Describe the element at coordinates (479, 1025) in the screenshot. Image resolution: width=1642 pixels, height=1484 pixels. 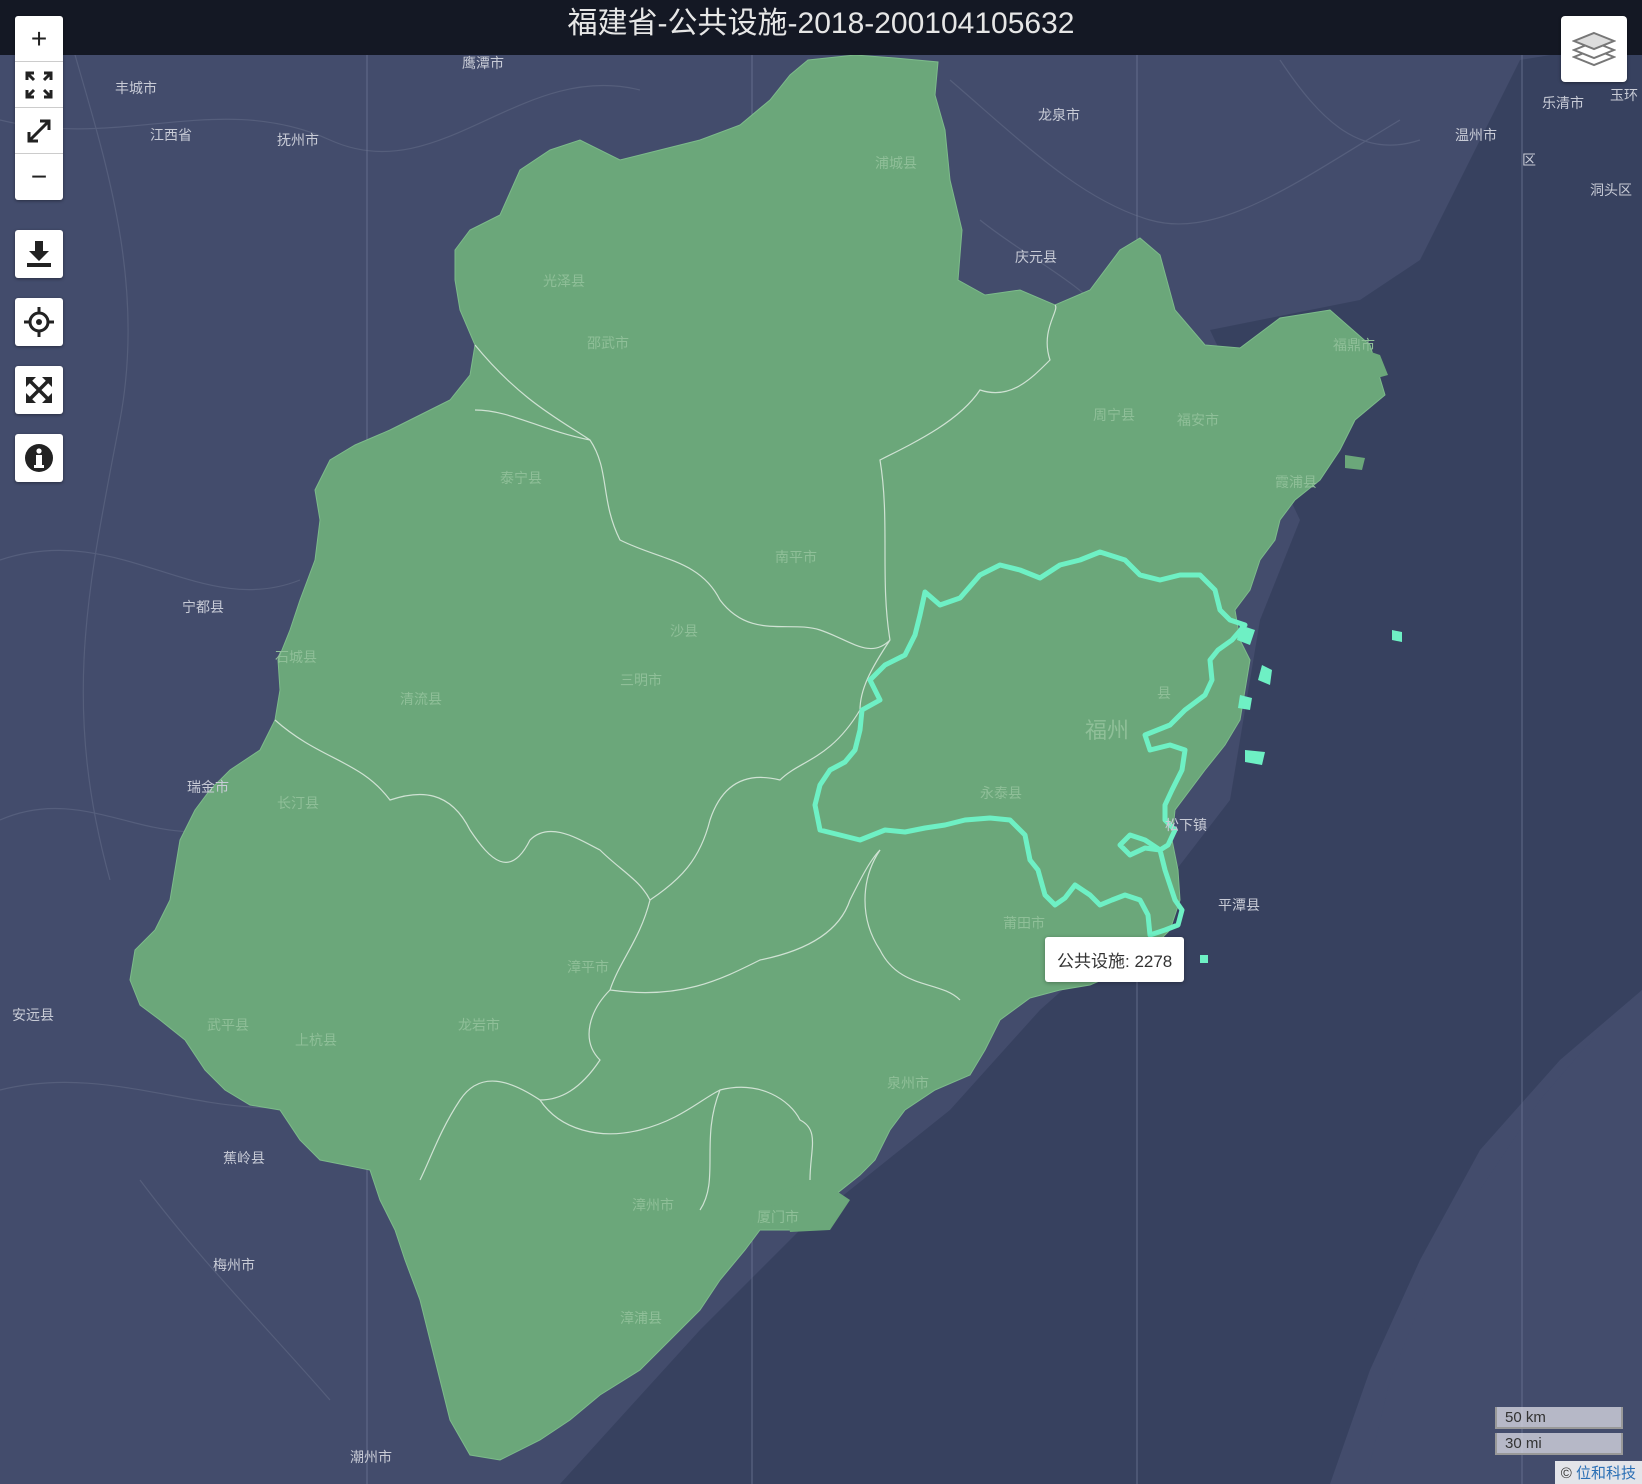
I see `place-label: 龙岩市` at that location.